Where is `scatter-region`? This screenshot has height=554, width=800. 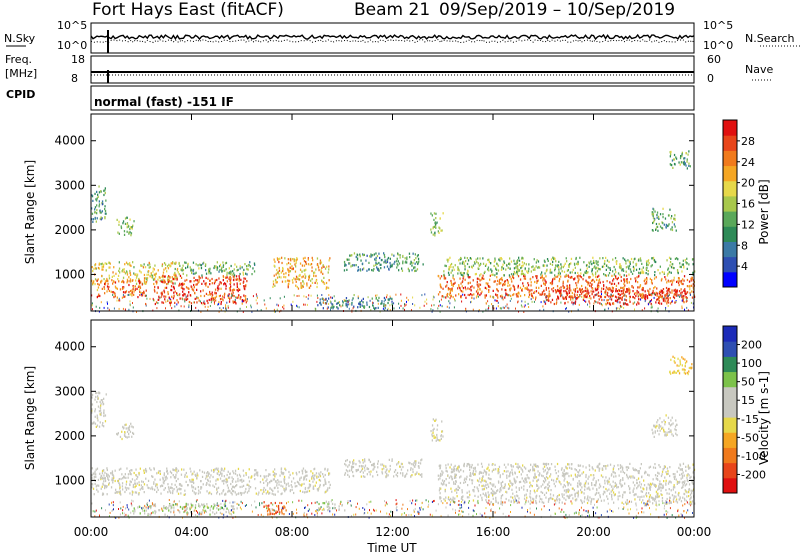 scatter-region is located at coordinates (383, 262).